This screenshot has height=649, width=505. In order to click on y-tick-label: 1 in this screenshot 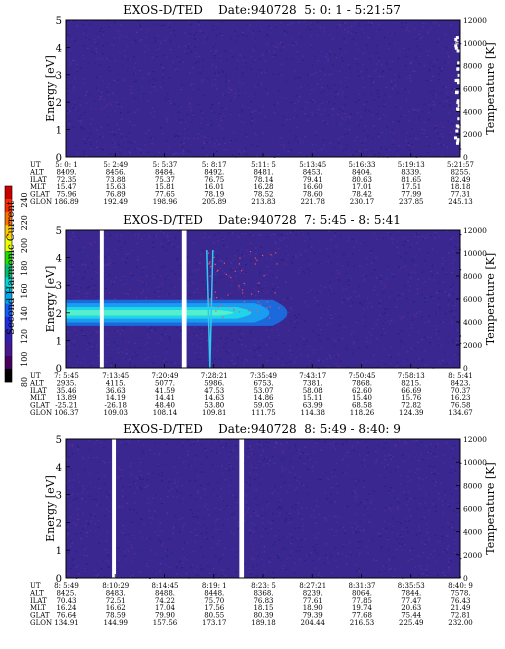, I will do `click(59, 551)`.